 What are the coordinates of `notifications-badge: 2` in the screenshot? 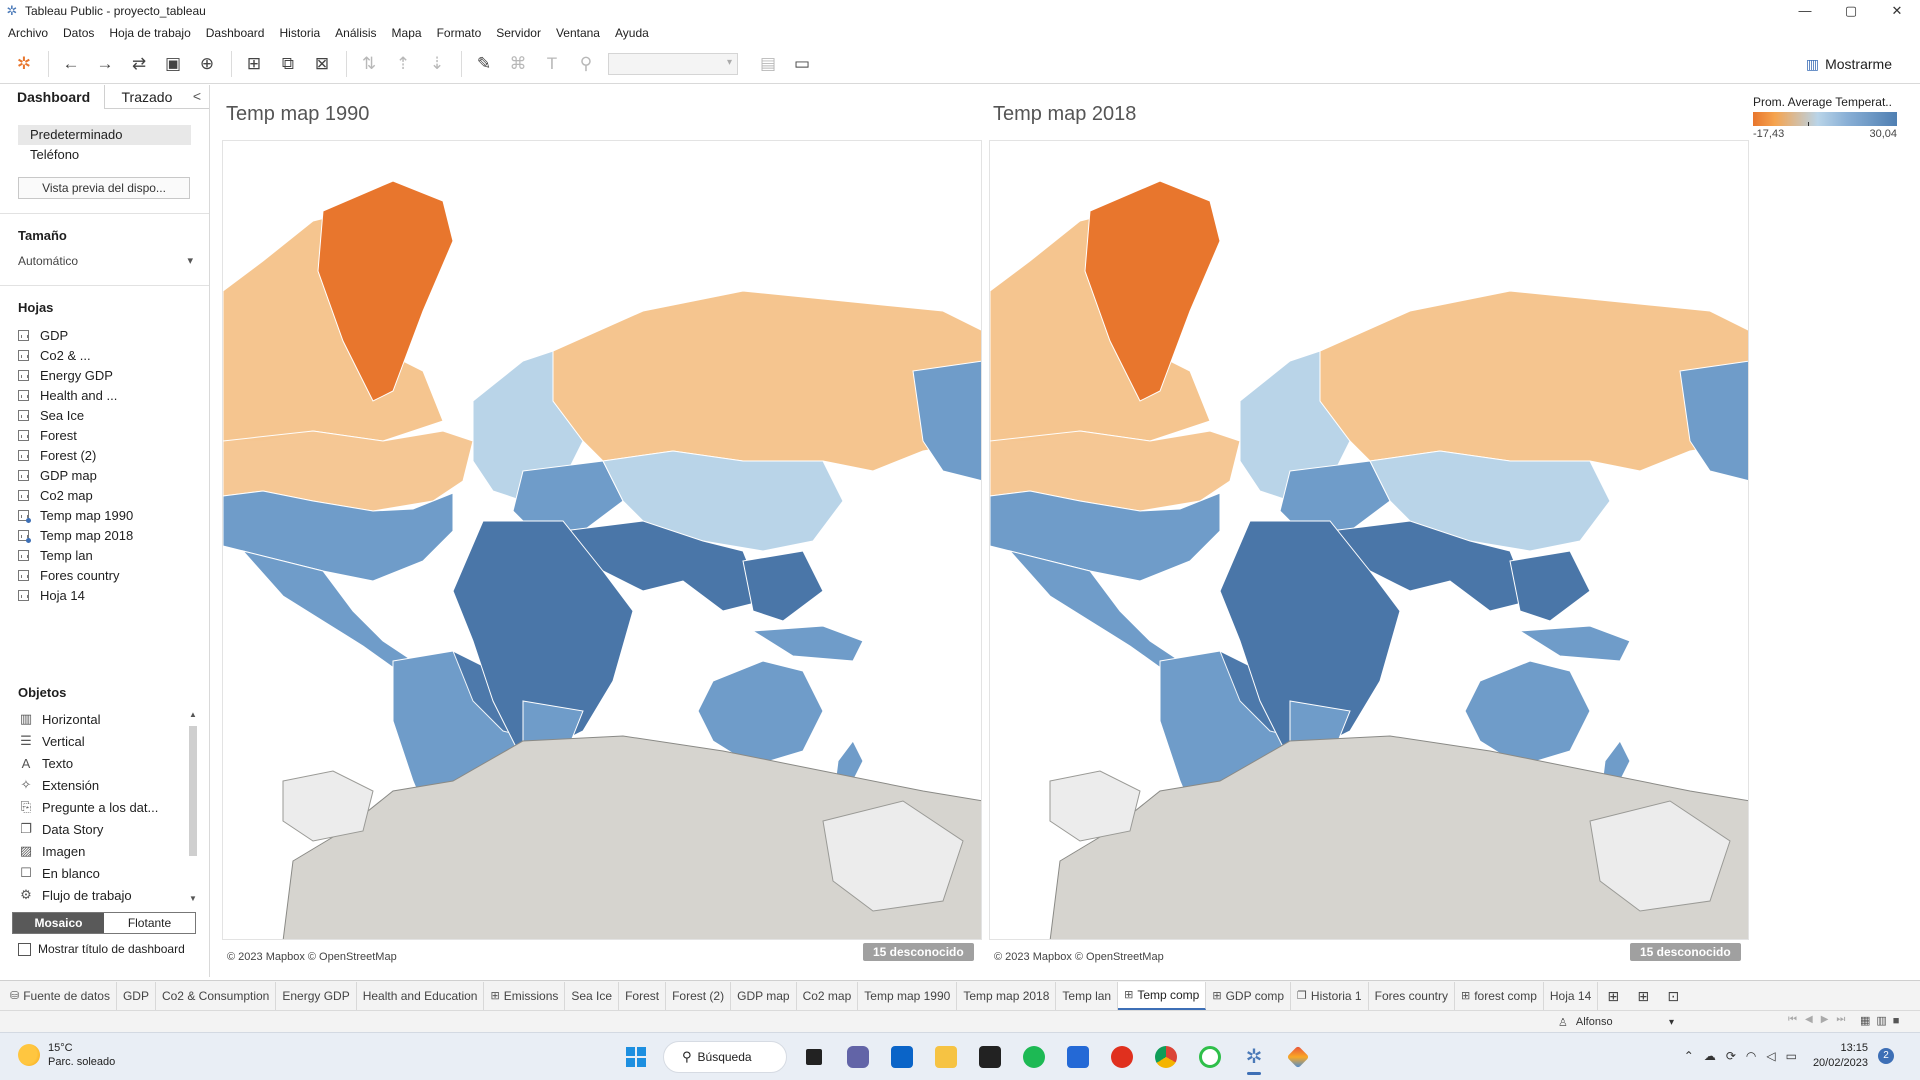 It's located at (1886, 1056).